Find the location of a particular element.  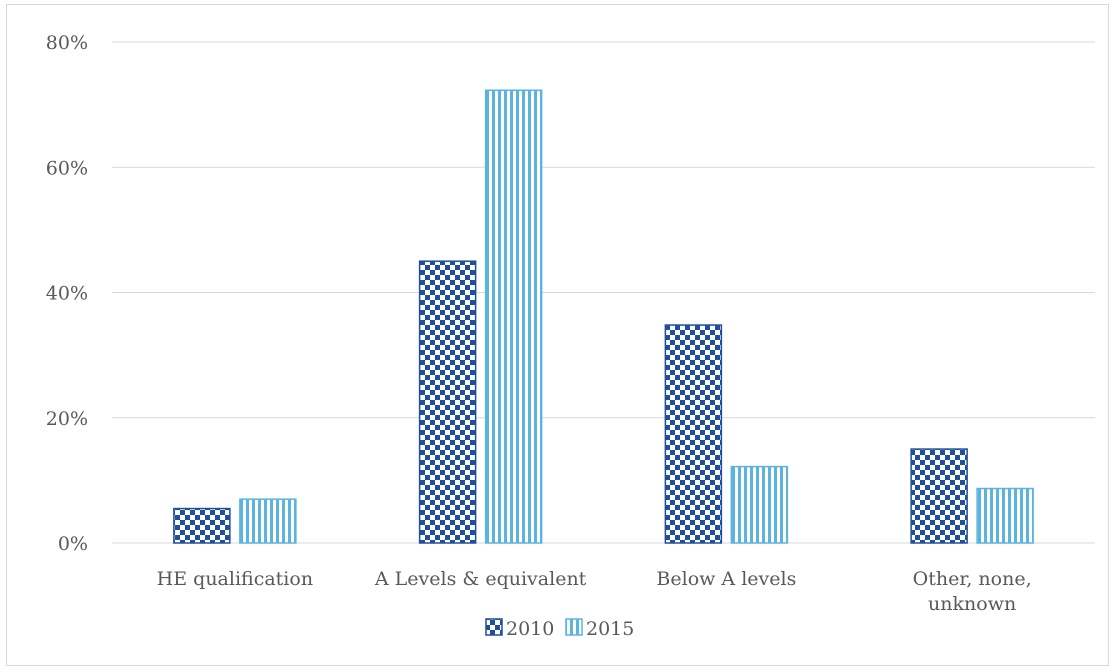

x-tick-label: Below A levels is located at coordinates (726, 579).